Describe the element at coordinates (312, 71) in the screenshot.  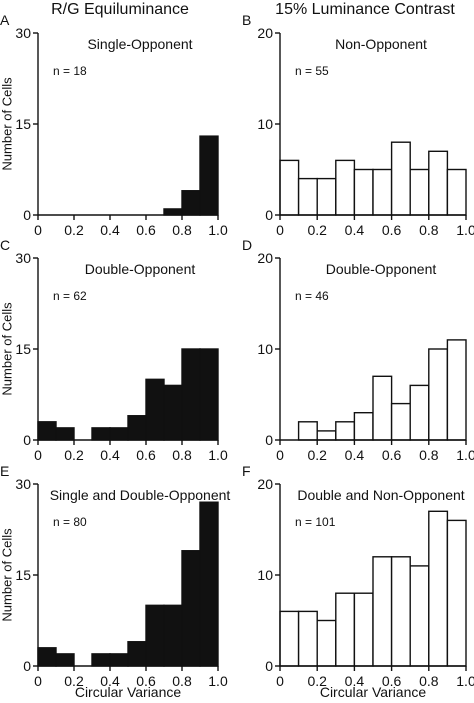
I see `sample-size-label: n = 55` at that location.